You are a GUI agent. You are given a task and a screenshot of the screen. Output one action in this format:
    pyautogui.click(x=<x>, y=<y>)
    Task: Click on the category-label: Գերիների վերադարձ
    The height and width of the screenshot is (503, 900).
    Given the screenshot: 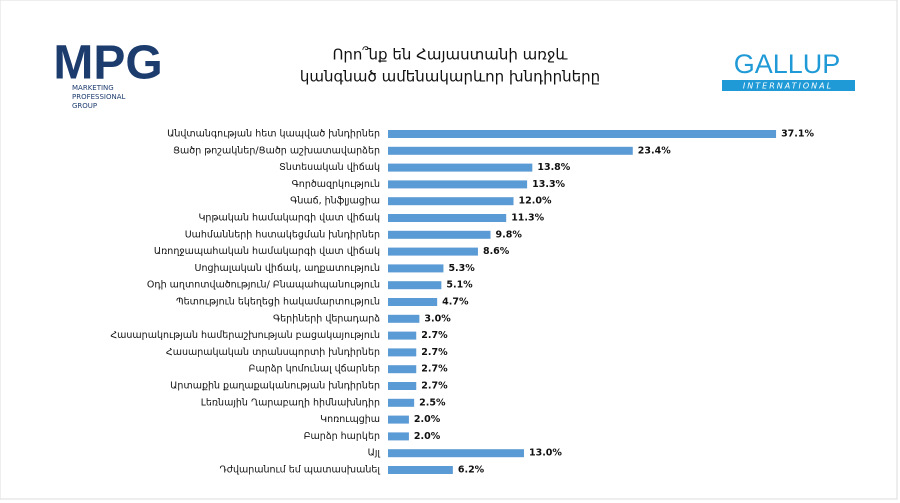 What is the action you would take?
    pyautogui.click(x=326, y=318)
    